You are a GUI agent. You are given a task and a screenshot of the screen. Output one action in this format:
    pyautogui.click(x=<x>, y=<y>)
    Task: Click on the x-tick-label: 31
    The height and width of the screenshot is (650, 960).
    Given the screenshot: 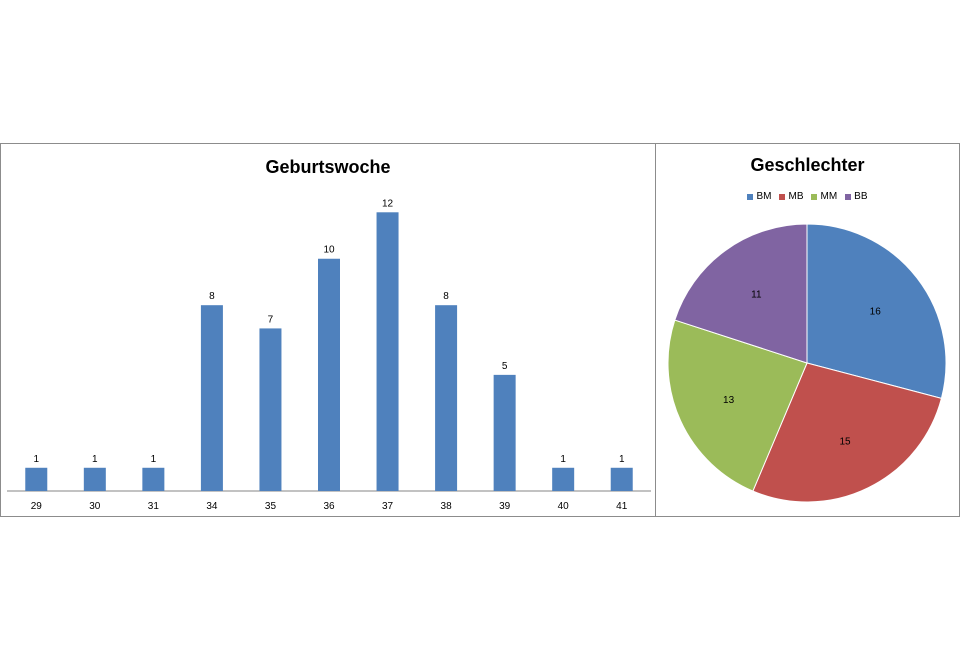 What is the action you would take?
    pyautogui.click(x=154, y=506)
    